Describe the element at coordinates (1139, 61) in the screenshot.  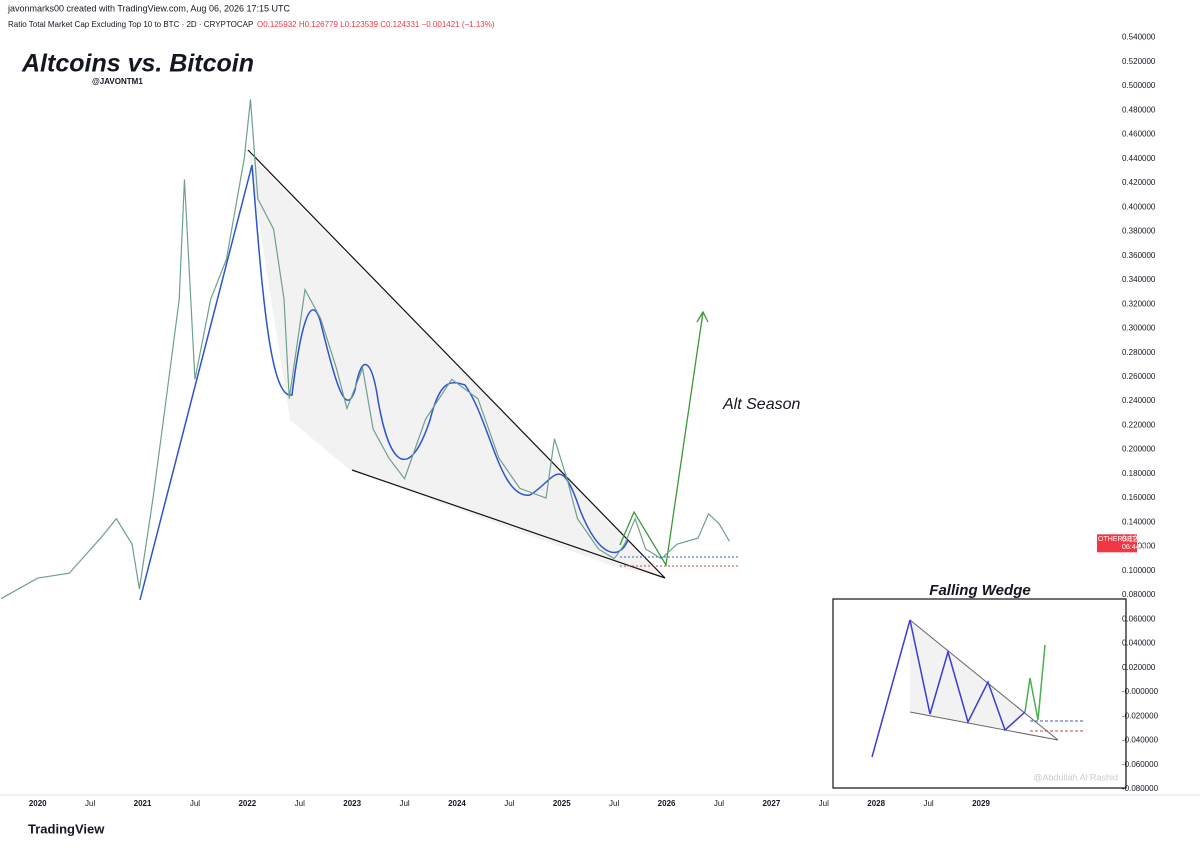
I see `y-tick-label: 0.520000` at that location.